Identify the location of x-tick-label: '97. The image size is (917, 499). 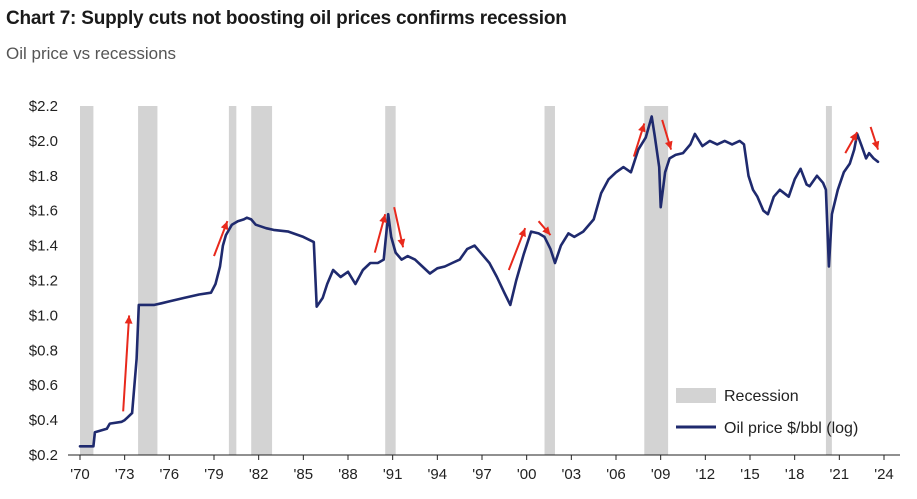
(482, 474).